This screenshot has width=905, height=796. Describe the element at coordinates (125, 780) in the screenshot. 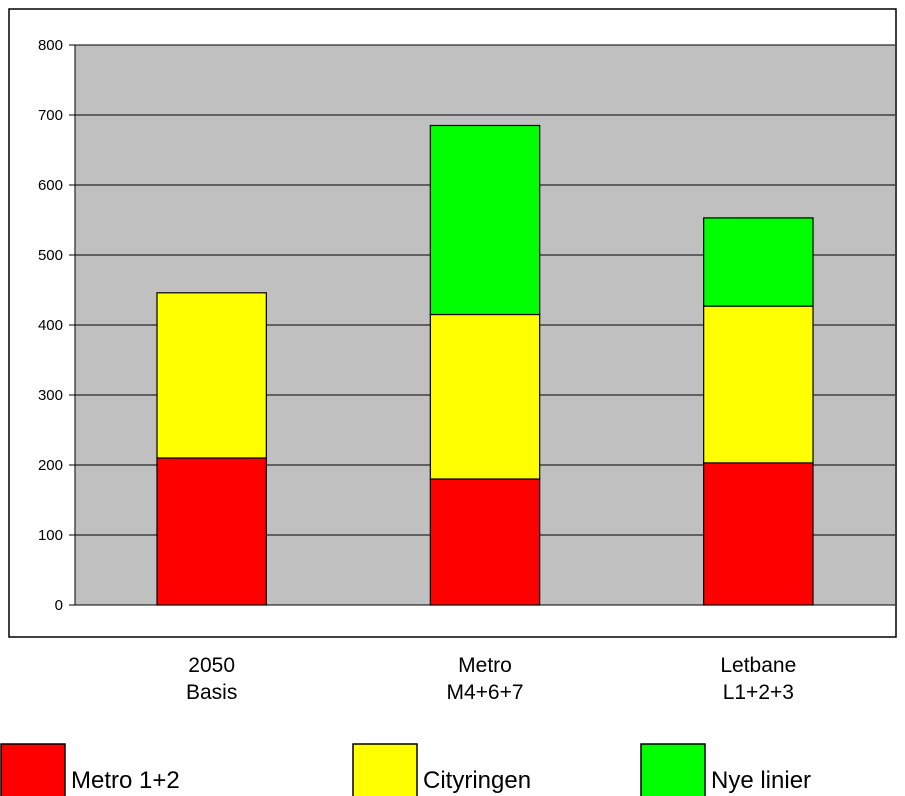

I see `legend-label: Metro 1+2` at that location.